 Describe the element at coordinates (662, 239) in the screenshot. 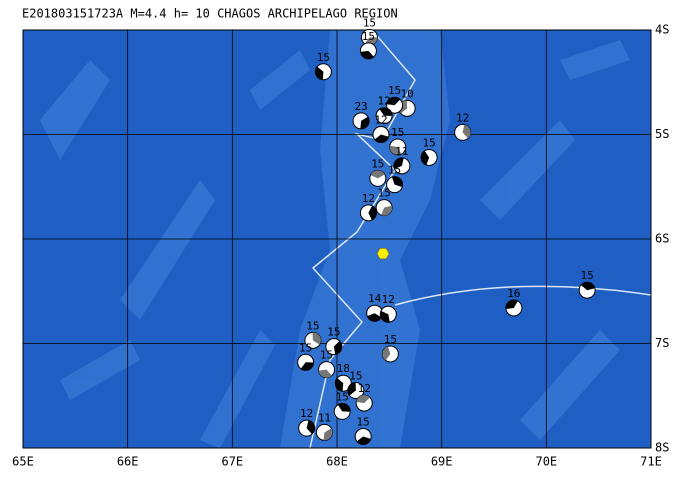

I see `y-tick-label: 6S` at that location.